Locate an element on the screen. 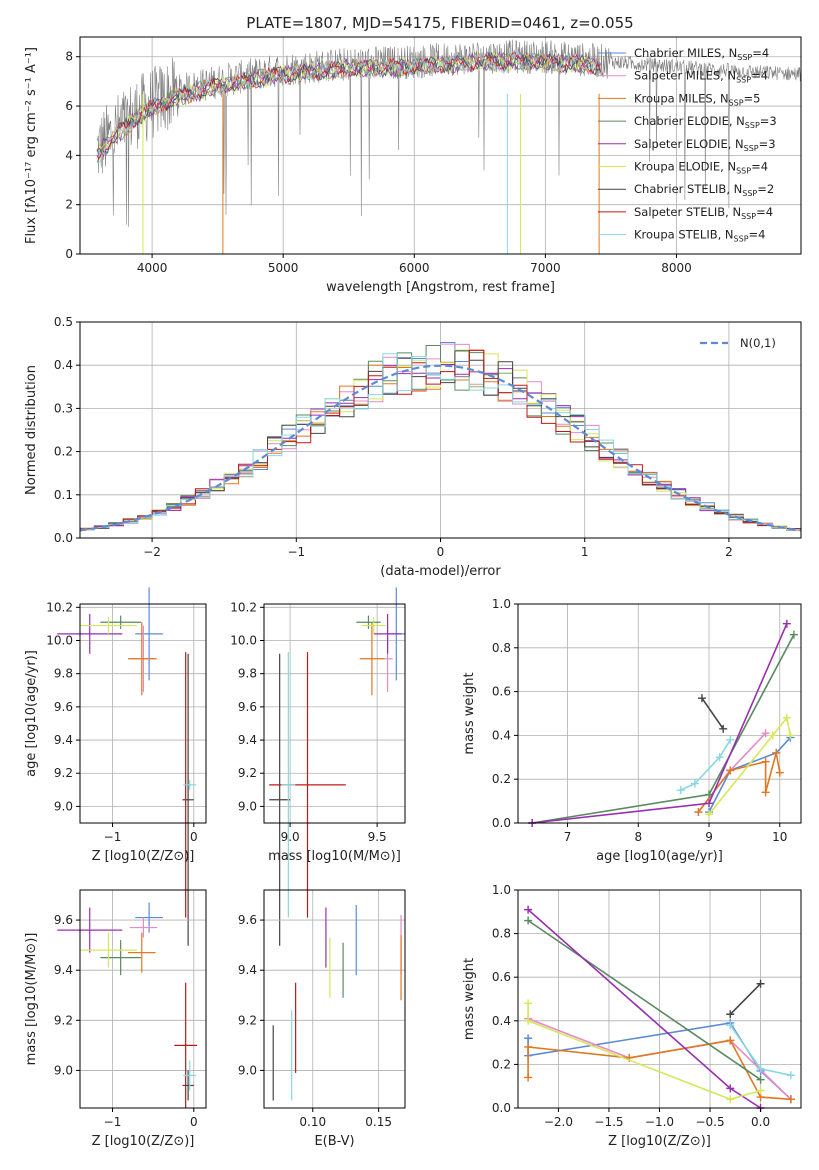  y-tick-label: 0.0 is located at coordinates (63, 538).